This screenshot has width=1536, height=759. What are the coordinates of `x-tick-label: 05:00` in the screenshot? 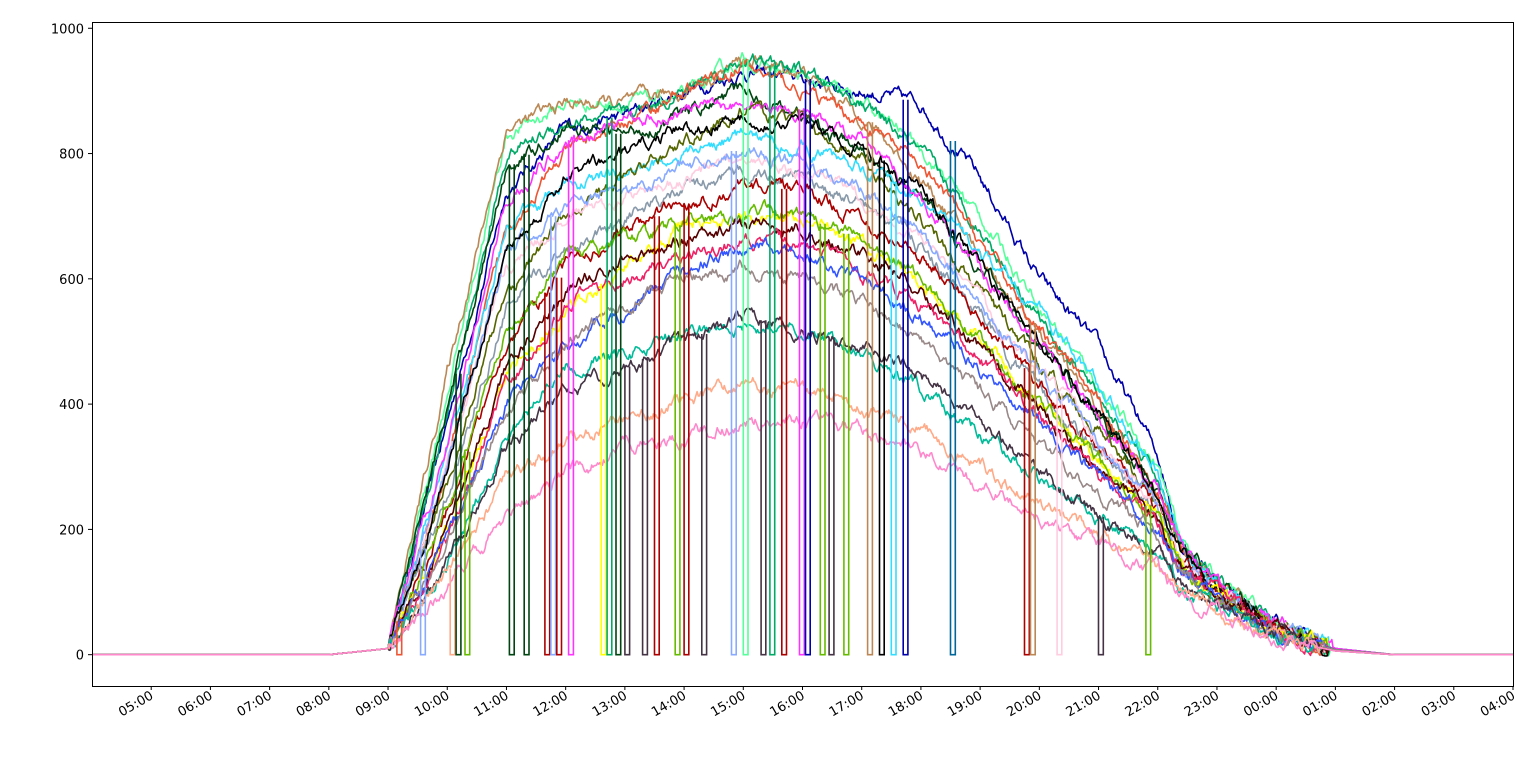 It's located at (136, 704).